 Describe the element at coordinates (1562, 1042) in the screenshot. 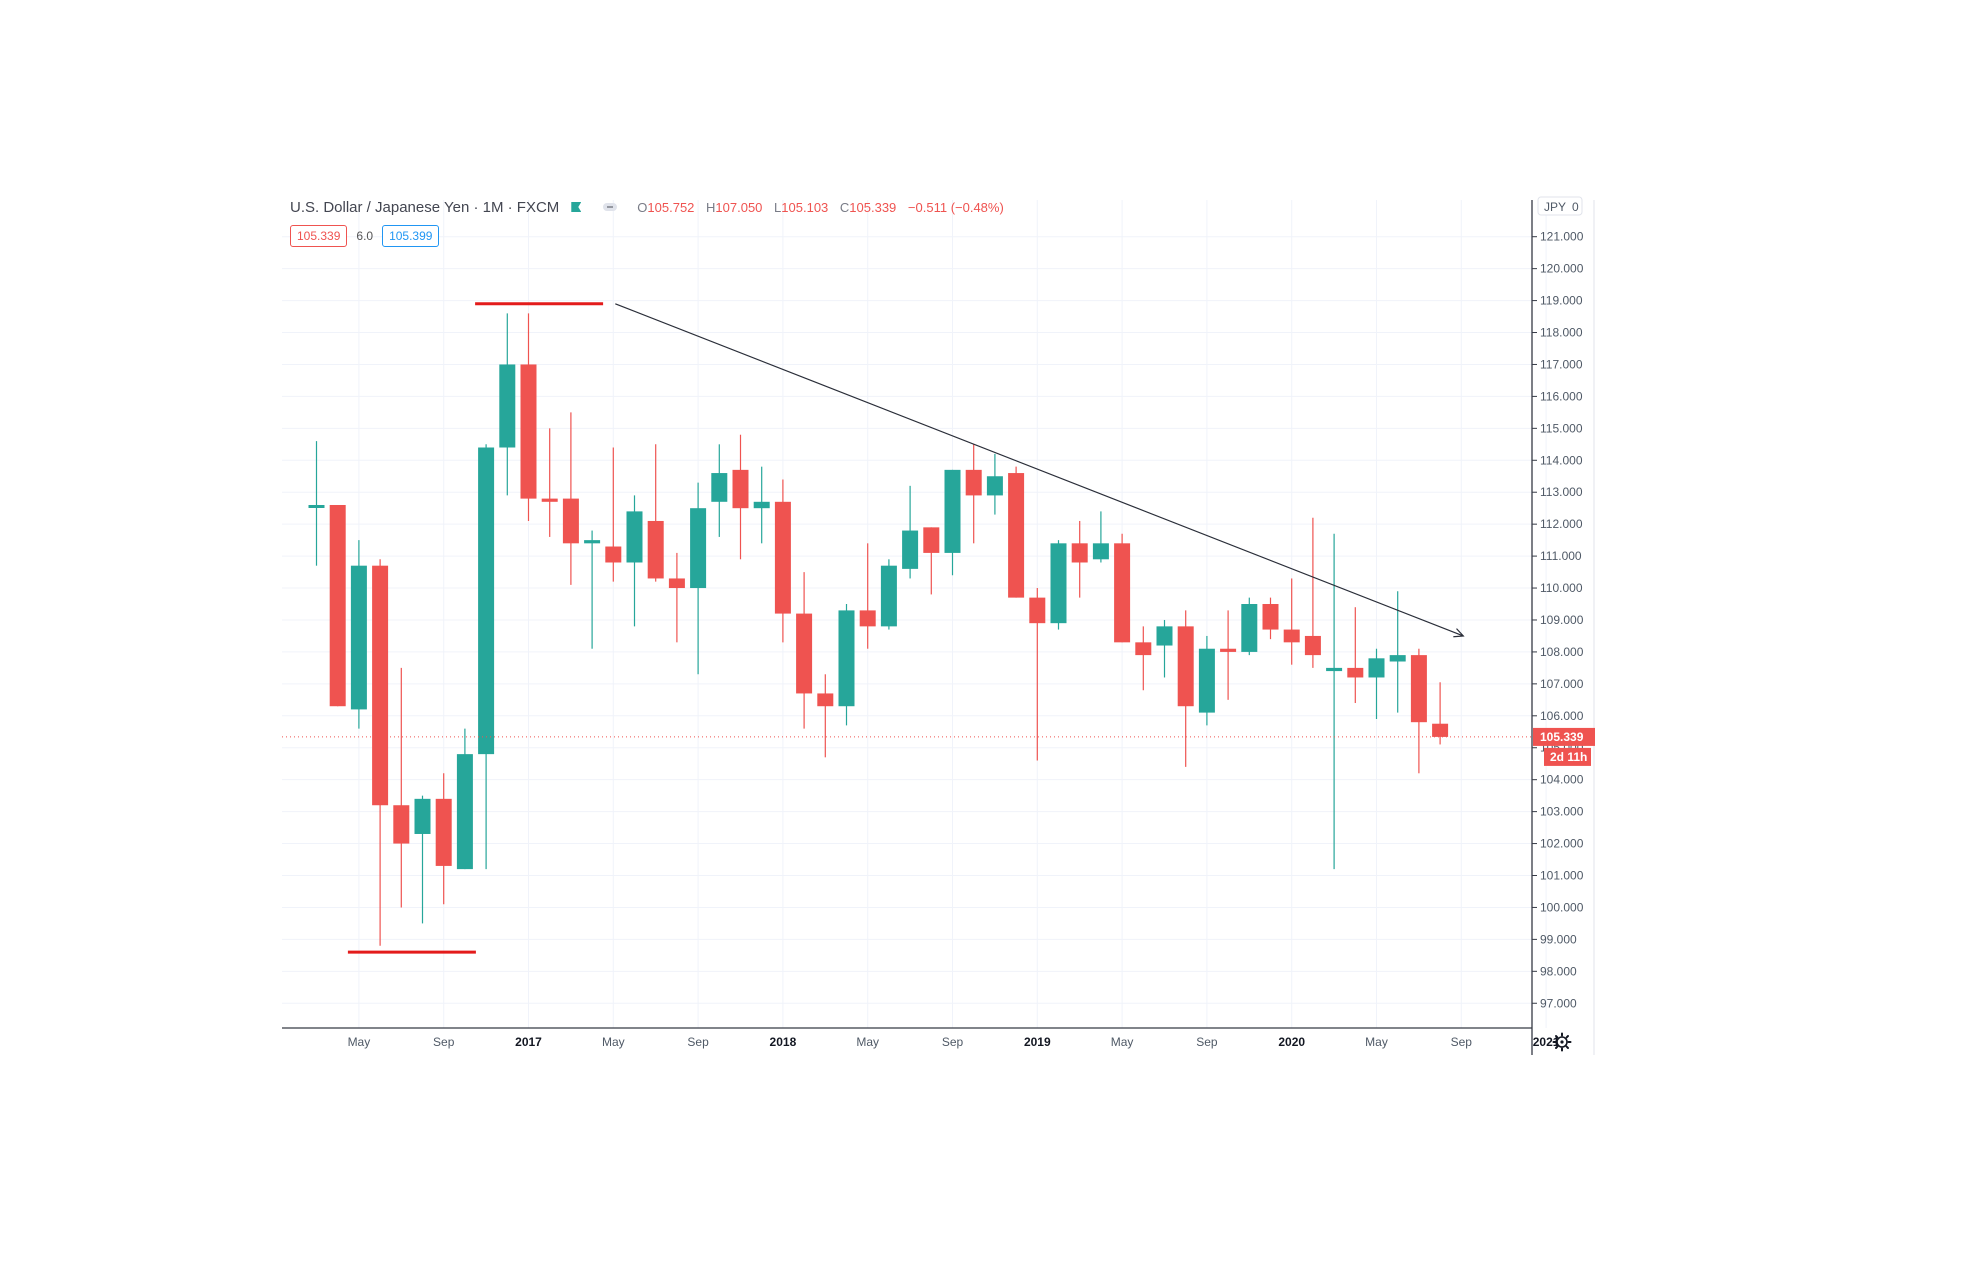

I see `settings-gear-icon` at that location.